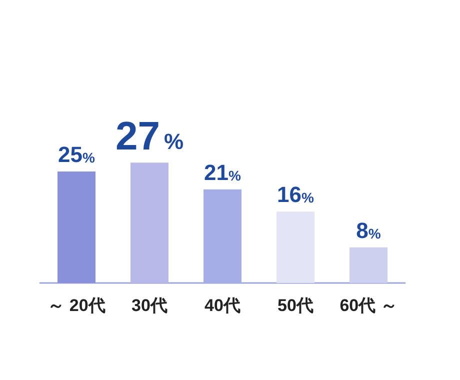  I want to click on x-tick-label: ～ 20代, so click(77, 305).